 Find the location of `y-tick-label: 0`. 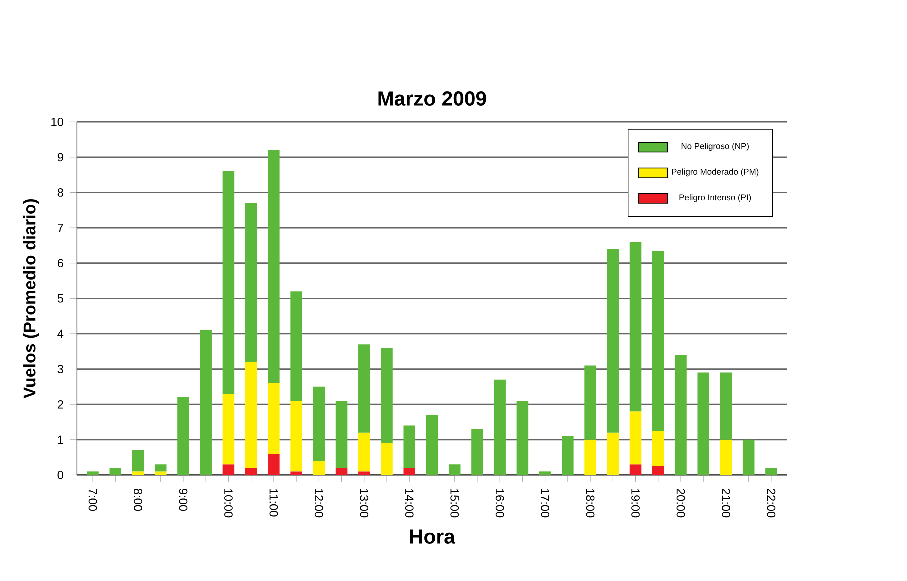

y-tick-label: 0 is located at coordinates (61, 475).